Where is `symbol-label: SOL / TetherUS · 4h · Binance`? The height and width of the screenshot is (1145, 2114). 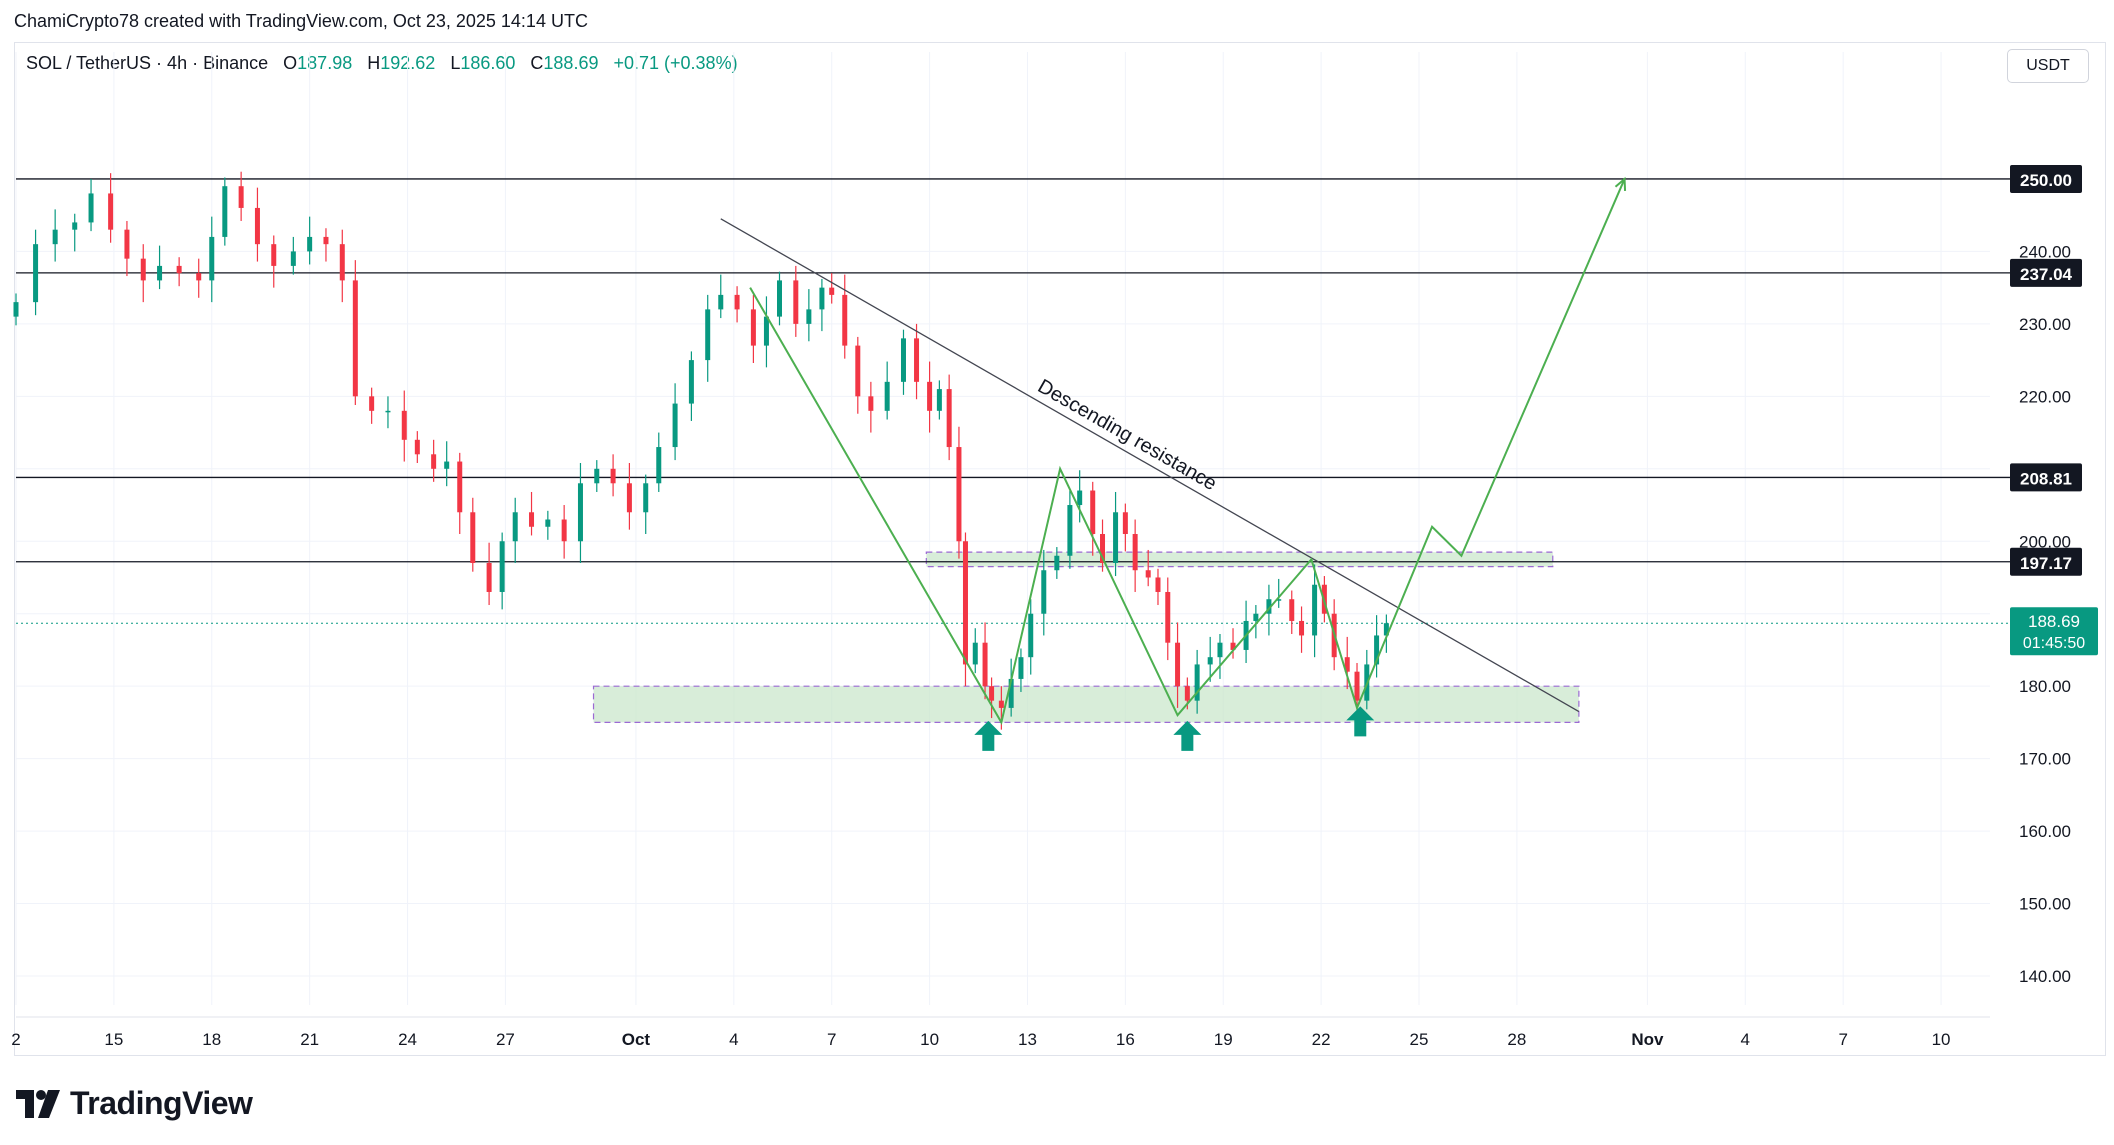 symbol-label: SOL / TetherUS · 4h · Binance is located at coordinates (147, 63).